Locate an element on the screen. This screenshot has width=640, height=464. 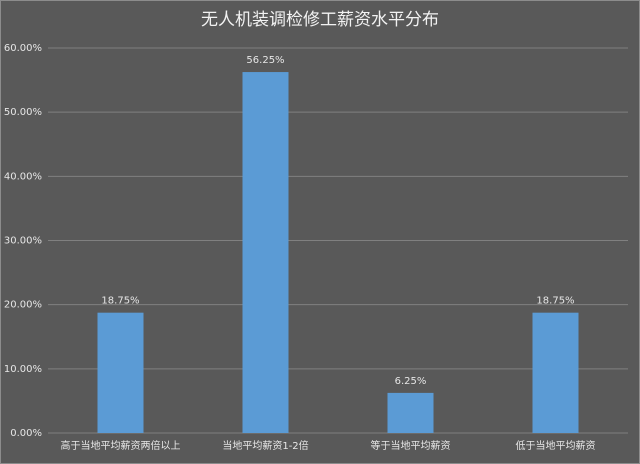
y-tick-label: 30.00% is located at coordinates (23, 241).